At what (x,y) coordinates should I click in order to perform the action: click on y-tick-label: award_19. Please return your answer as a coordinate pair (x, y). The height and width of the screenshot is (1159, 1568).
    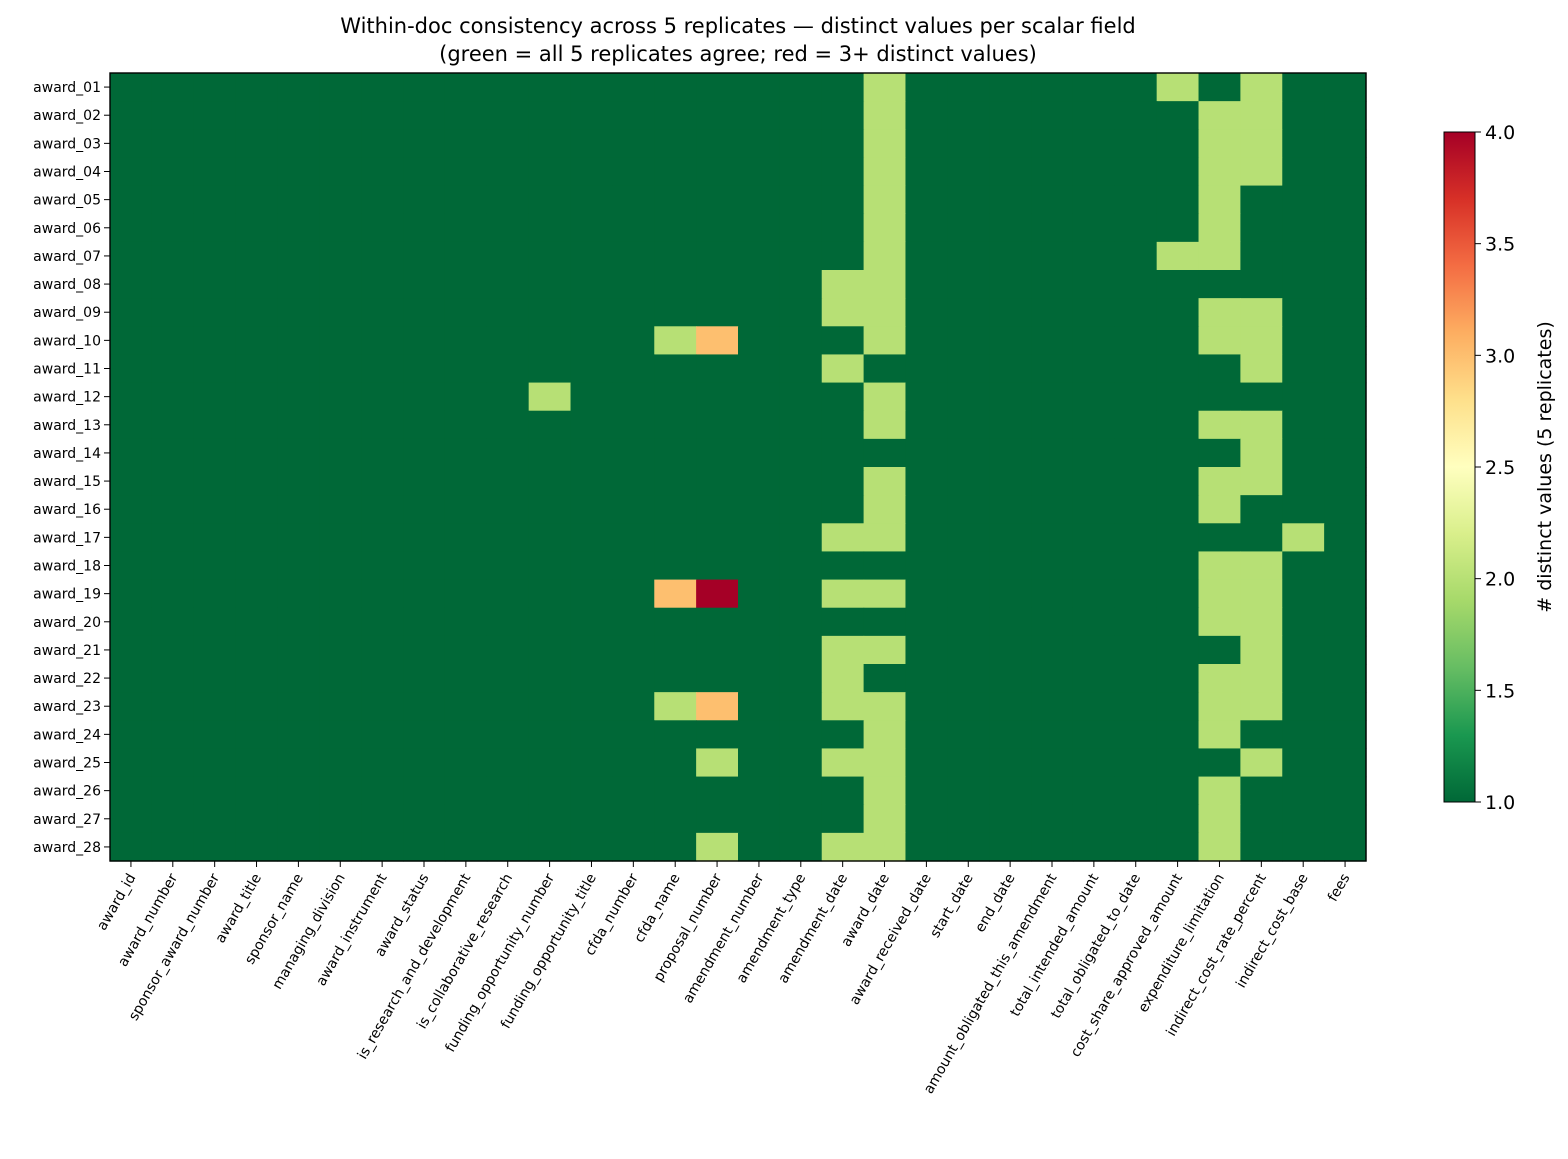
    Looking at the image, I should click on (67, 595).